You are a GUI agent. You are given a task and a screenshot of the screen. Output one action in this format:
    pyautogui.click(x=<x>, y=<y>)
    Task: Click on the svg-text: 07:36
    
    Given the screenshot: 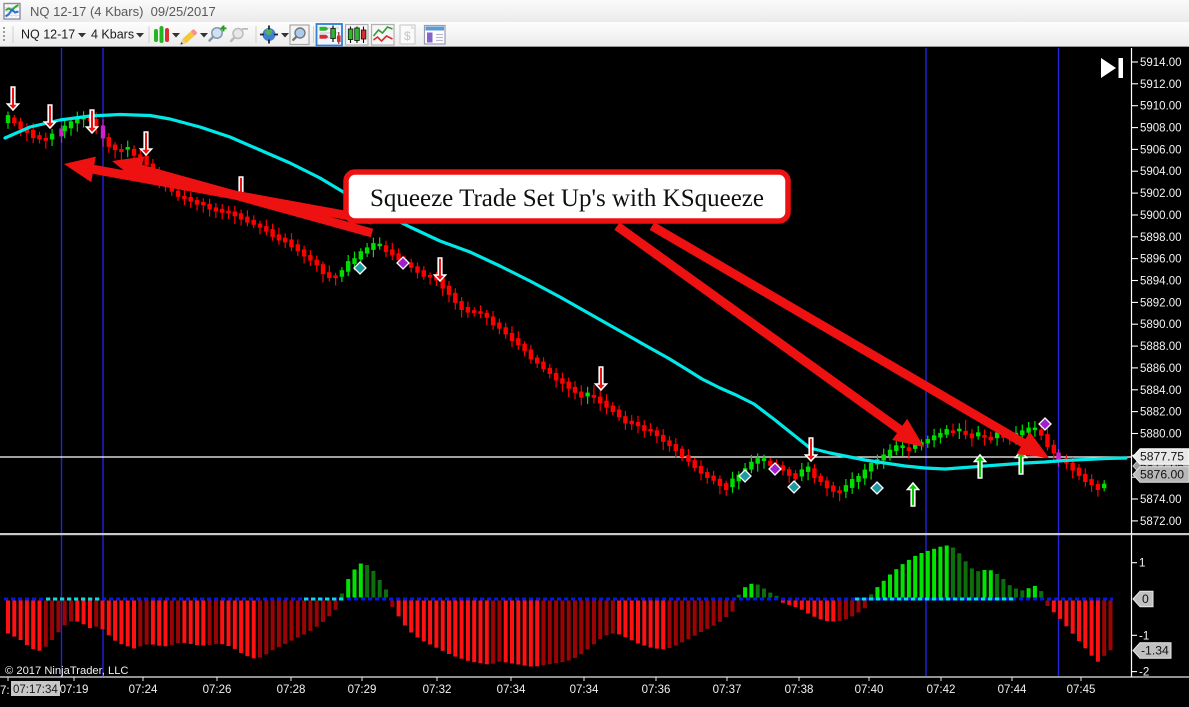 What is the action you would take?
    pyautogui.click(x=656, y=690)
    